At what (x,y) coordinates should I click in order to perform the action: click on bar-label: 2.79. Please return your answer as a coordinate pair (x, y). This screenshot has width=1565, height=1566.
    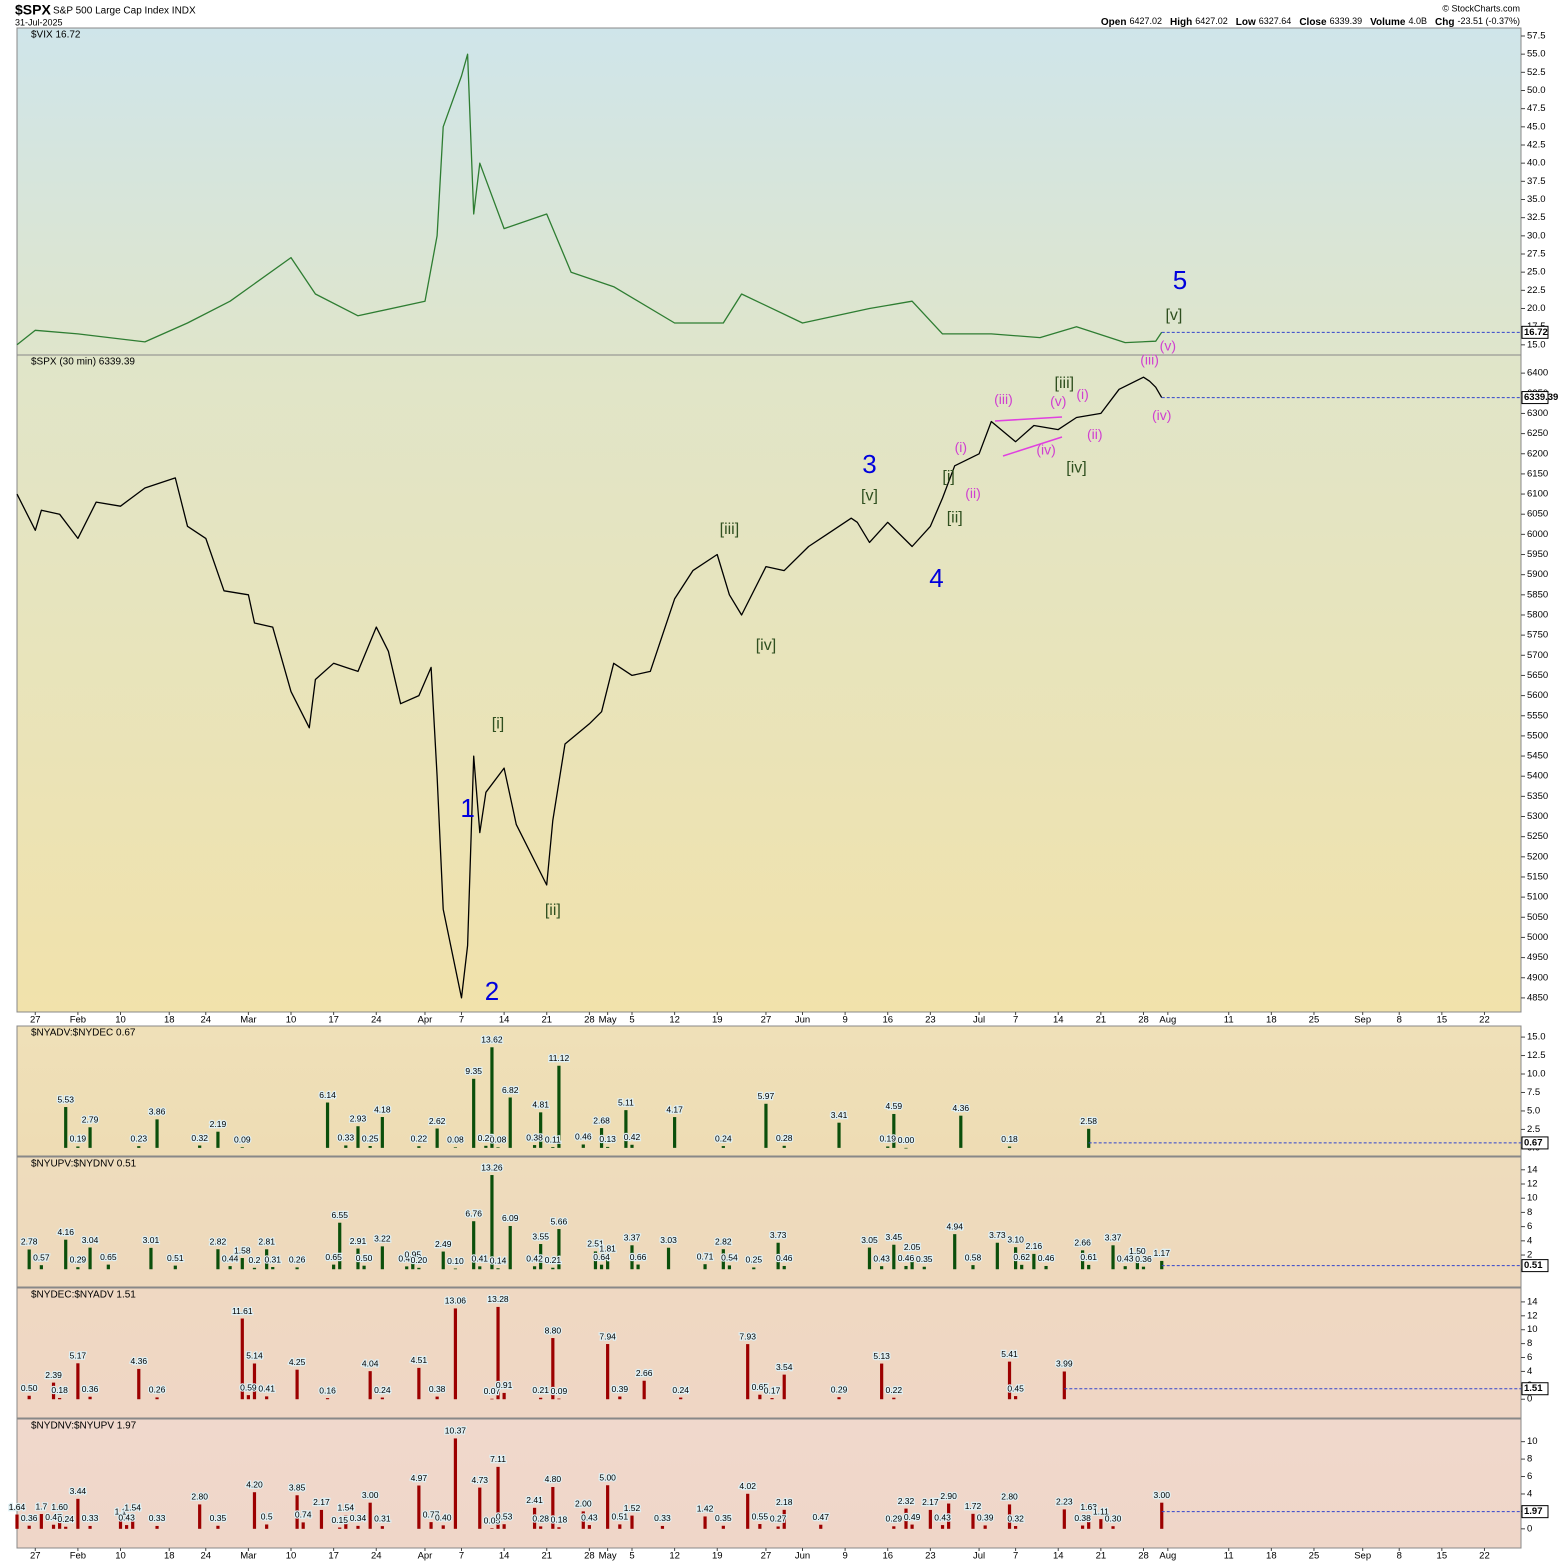
    Looking at the image, I should click on (90, 1120).